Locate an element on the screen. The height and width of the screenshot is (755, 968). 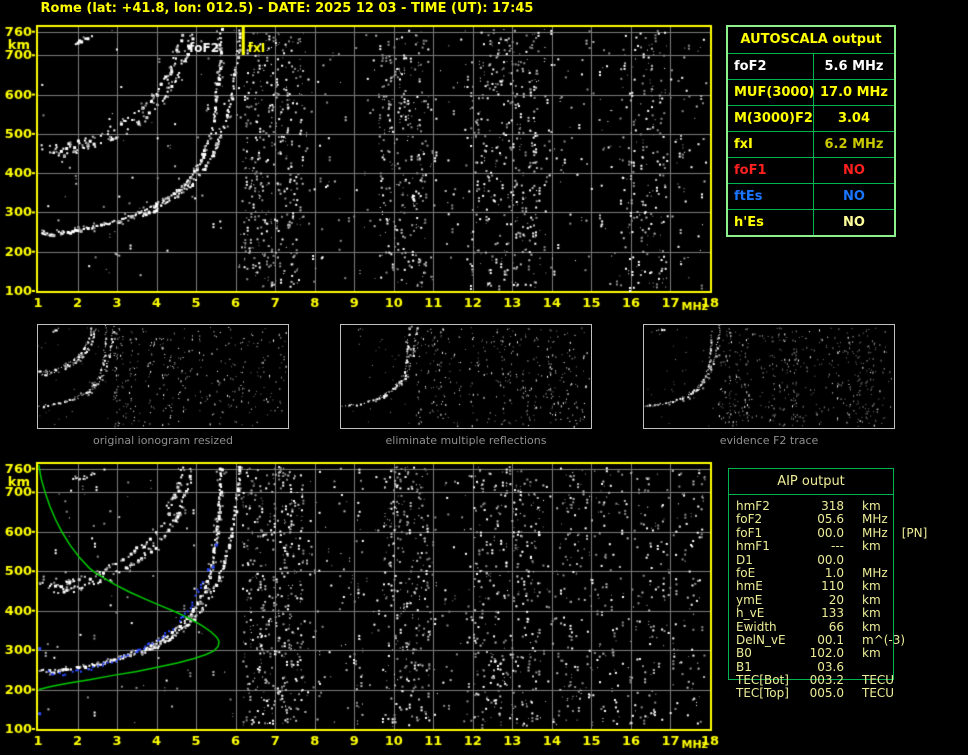
param-value-hes: NO is located at coordinates (854, 222).